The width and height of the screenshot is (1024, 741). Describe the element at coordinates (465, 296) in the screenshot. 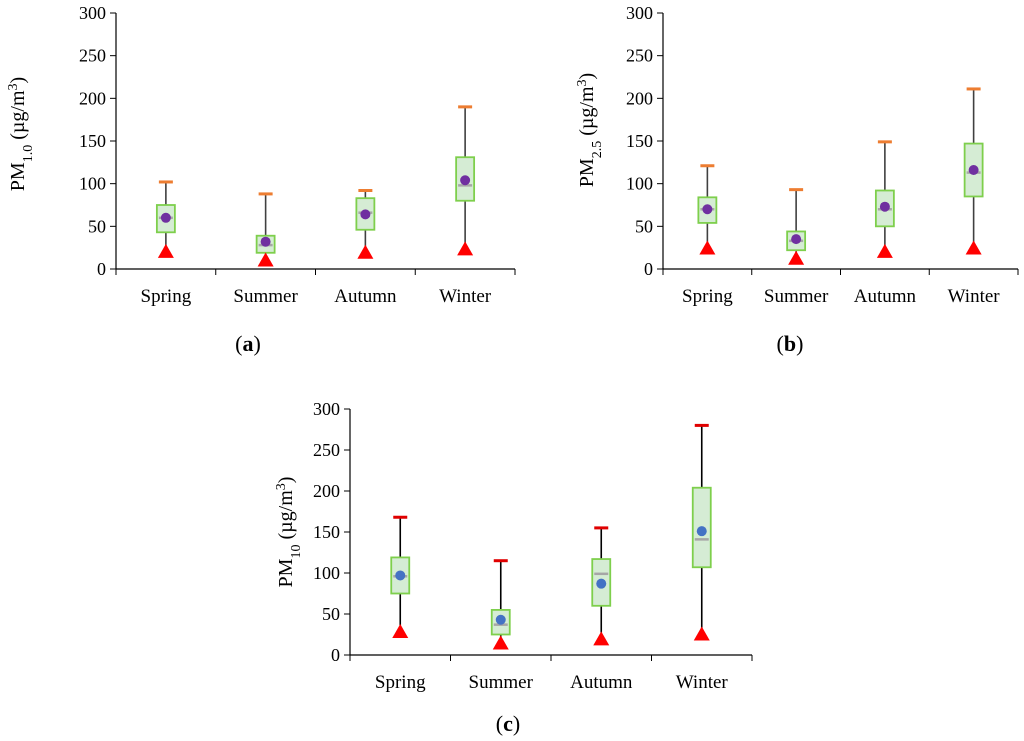

I see `x-tick-label-a-winter: Winter` at that location.